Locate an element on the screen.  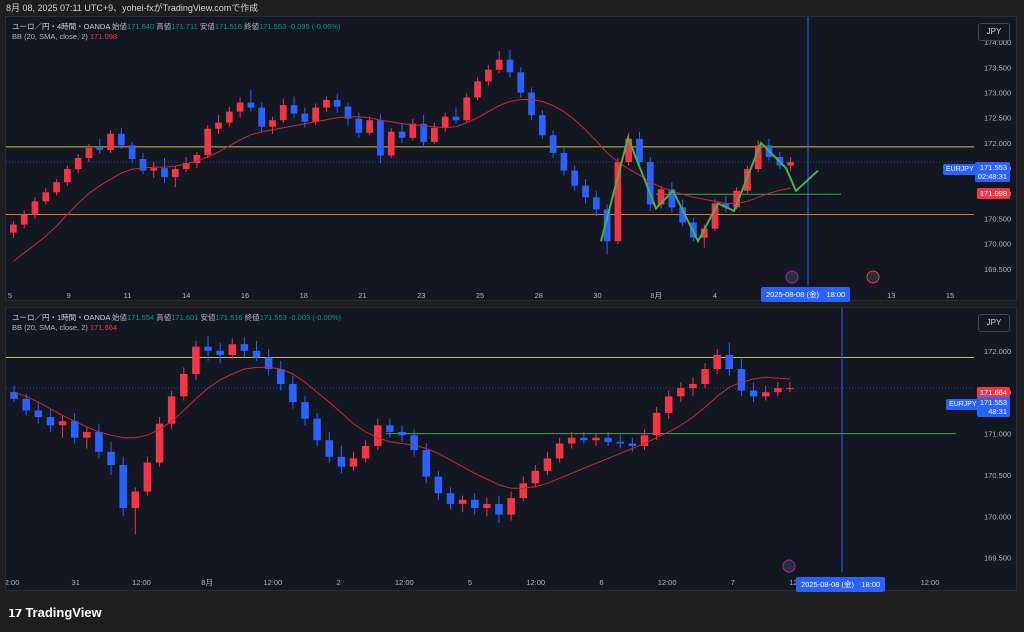
symbol-title: ユーロ／円・4時間・OANDA is located at coordinates (61, 26).